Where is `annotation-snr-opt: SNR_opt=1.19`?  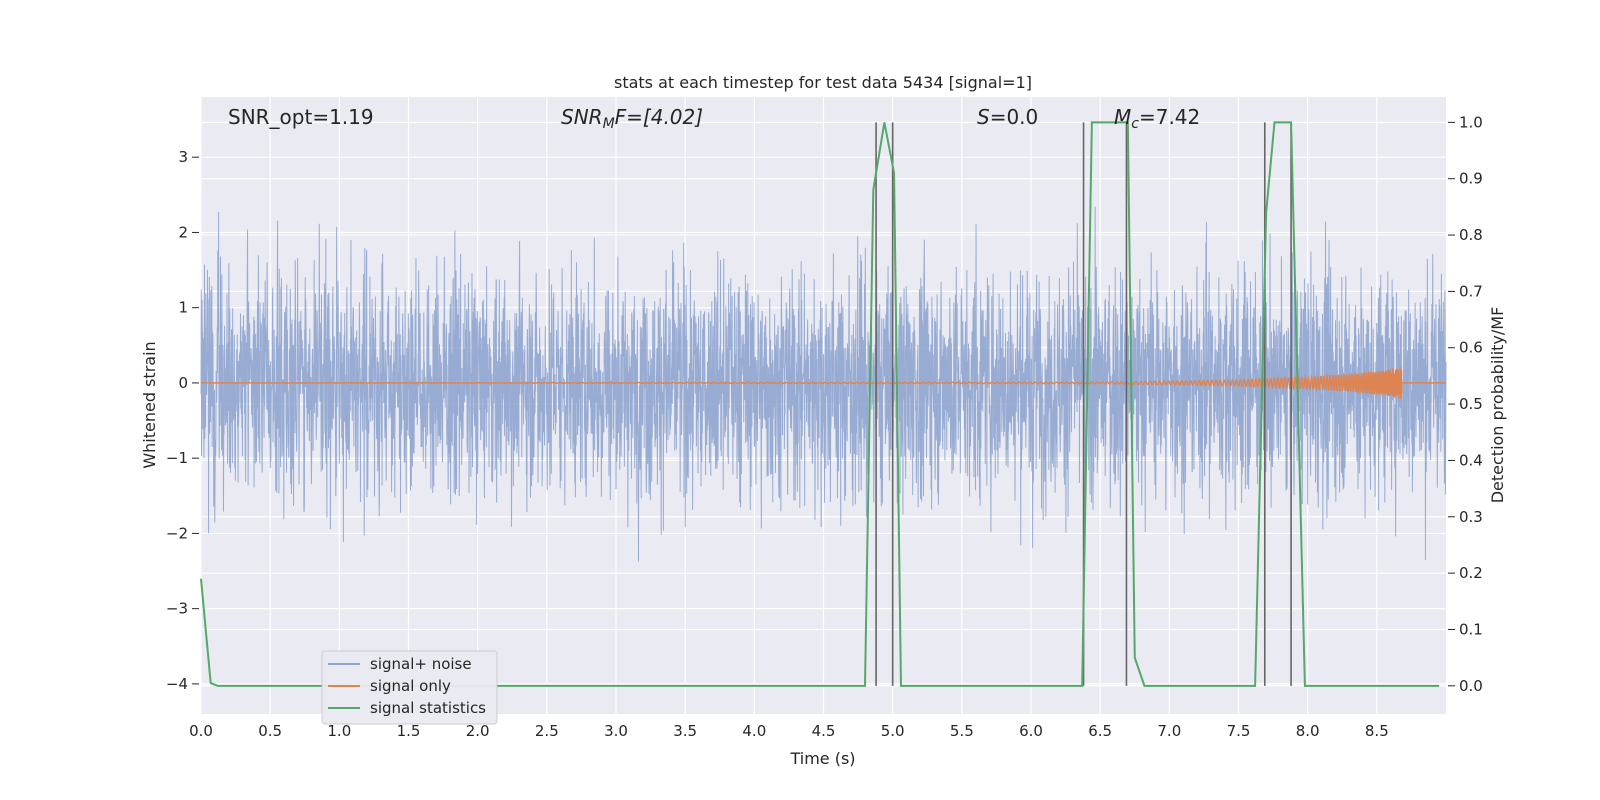
annotation-snr-opt: SNR_opt=1.19 is located at coordinates (301, 117).